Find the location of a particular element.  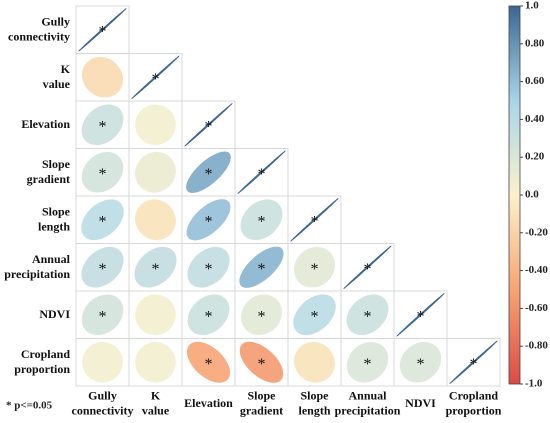

column-label: NDVI is located at coordinates (420, 403).